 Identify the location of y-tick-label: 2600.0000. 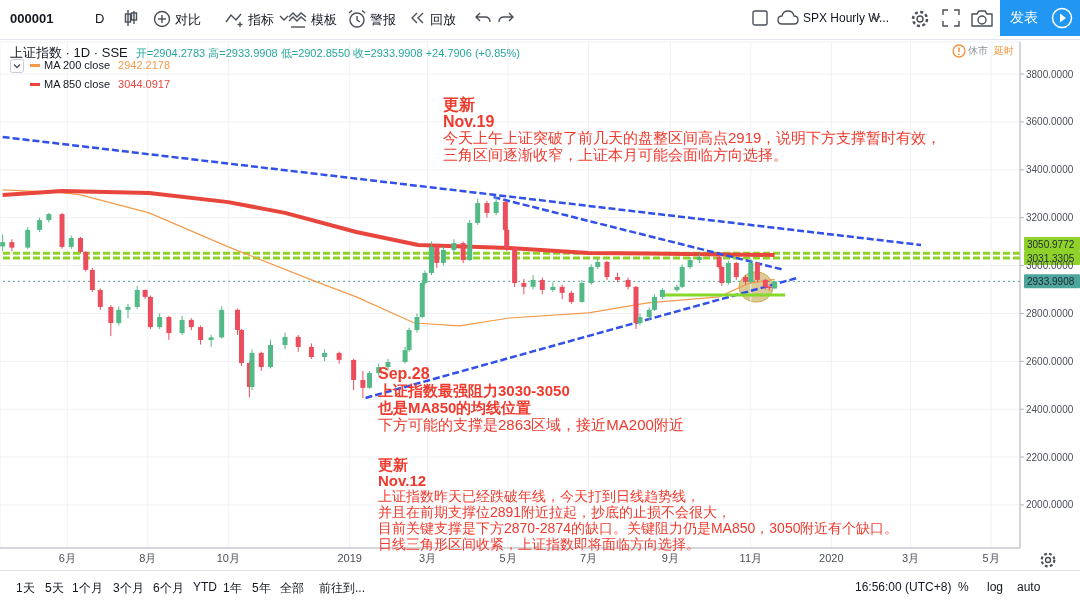
(1050, 361).